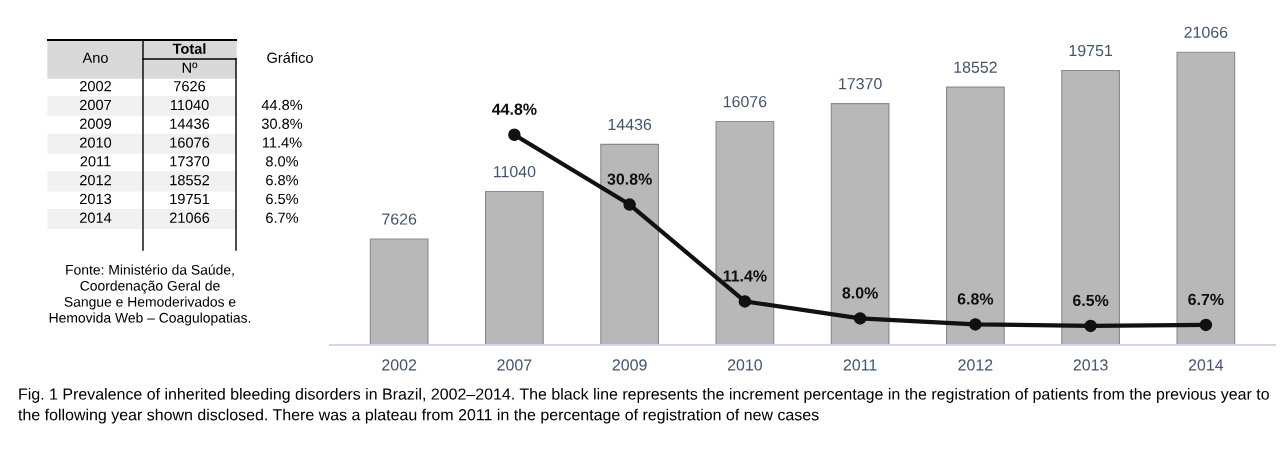 Image resolution: width=1287 pixels, height=469 pixels. I want to click on category-label: 2011, so click(95, 161).